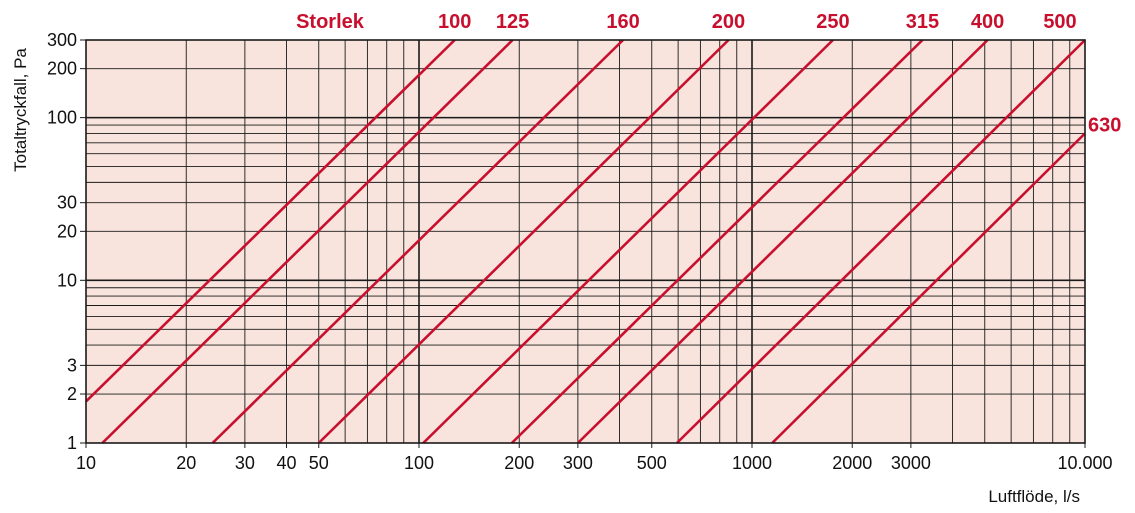 This screenshot has height=513, width=1135. I want to click on size-label-630: 630, so click(1104, 125).